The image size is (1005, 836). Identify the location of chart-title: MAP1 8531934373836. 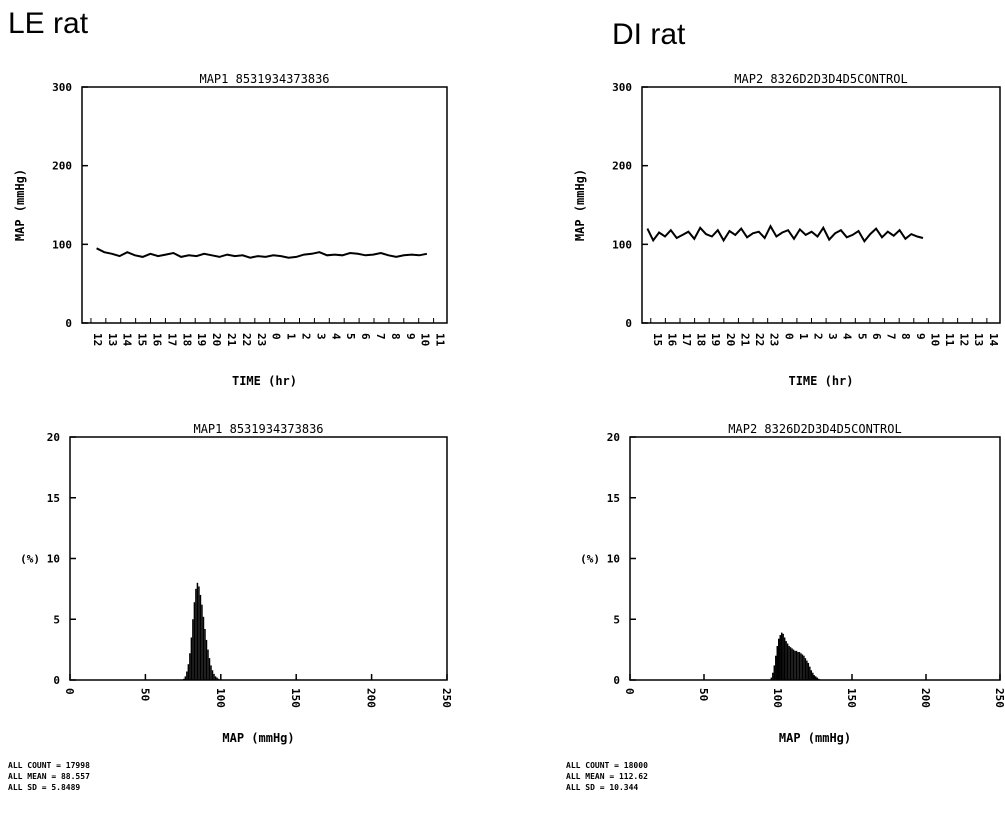
(258, 429).